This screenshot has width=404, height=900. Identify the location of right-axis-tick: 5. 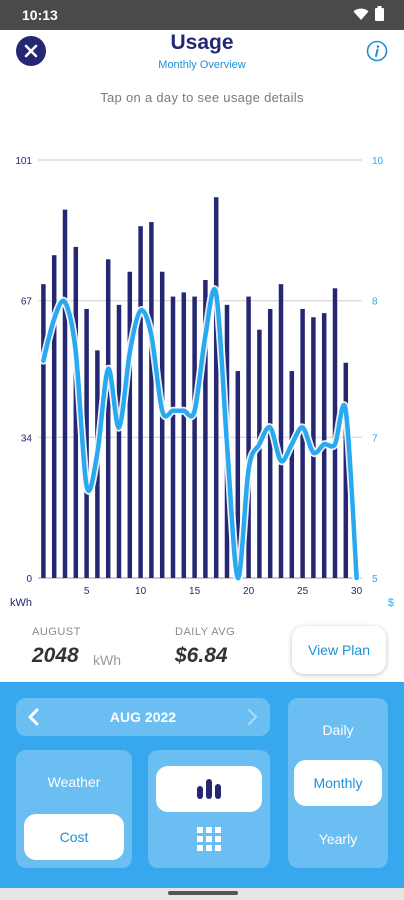
(375, 579).